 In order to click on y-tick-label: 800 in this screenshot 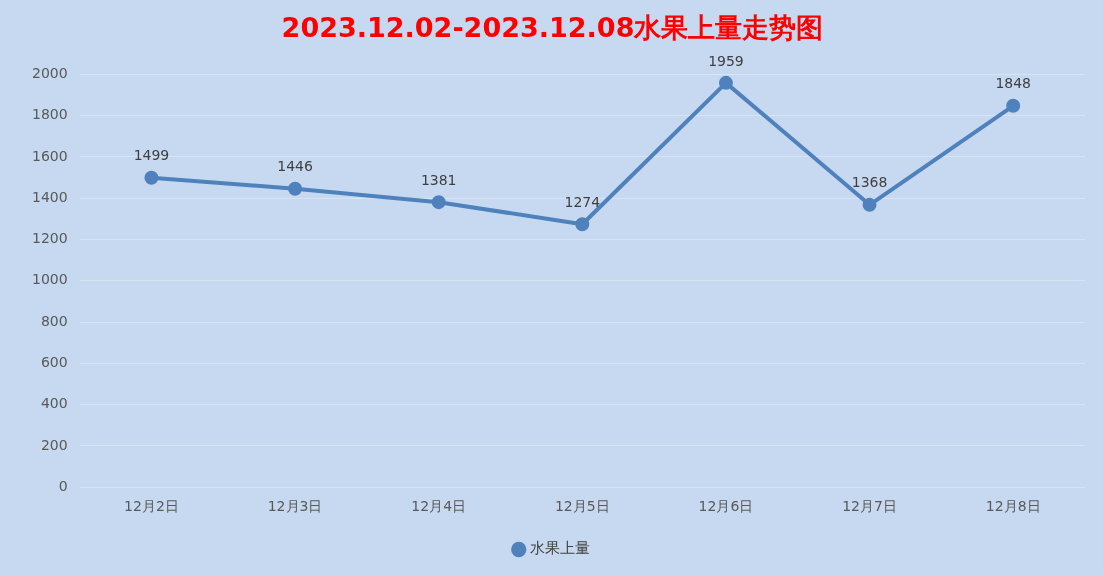, I will do `click(54, 320)`.